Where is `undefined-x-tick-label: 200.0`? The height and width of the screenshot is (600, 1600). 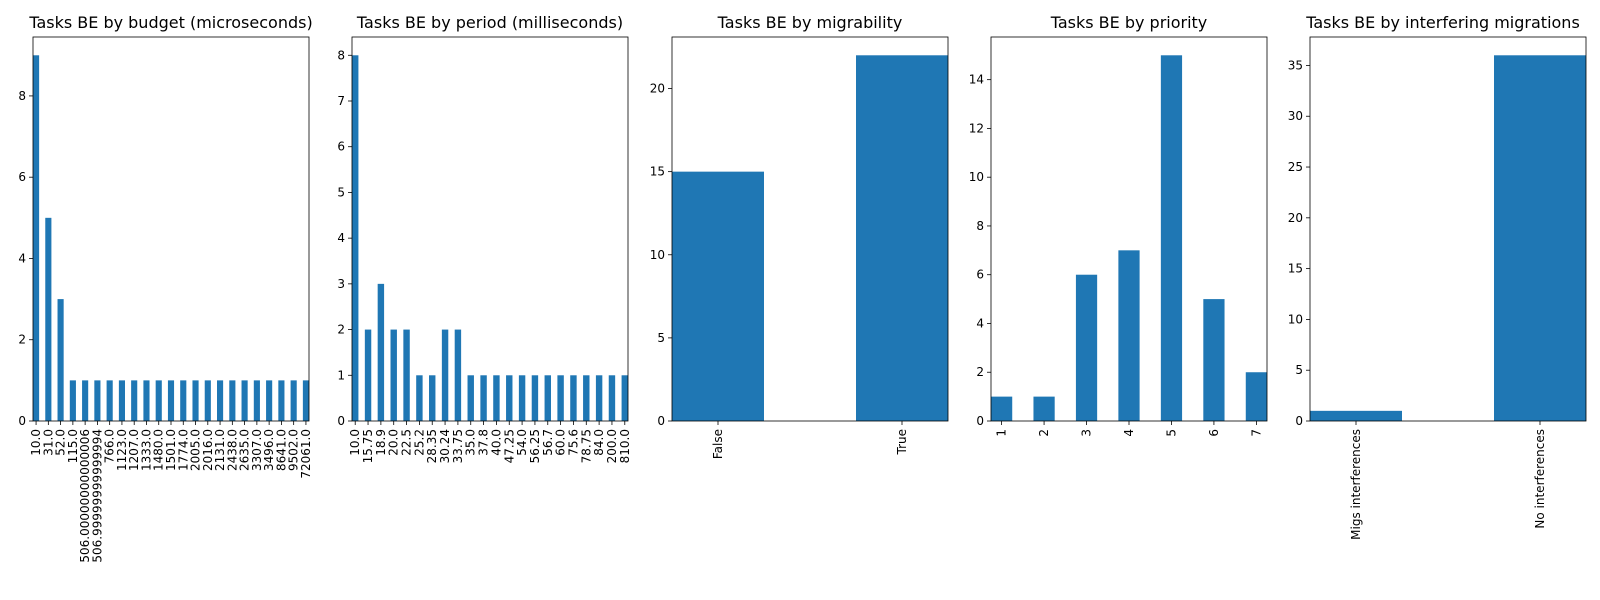
undefined-x-tick-label: 200.0 is located at coordinates (612, 446).